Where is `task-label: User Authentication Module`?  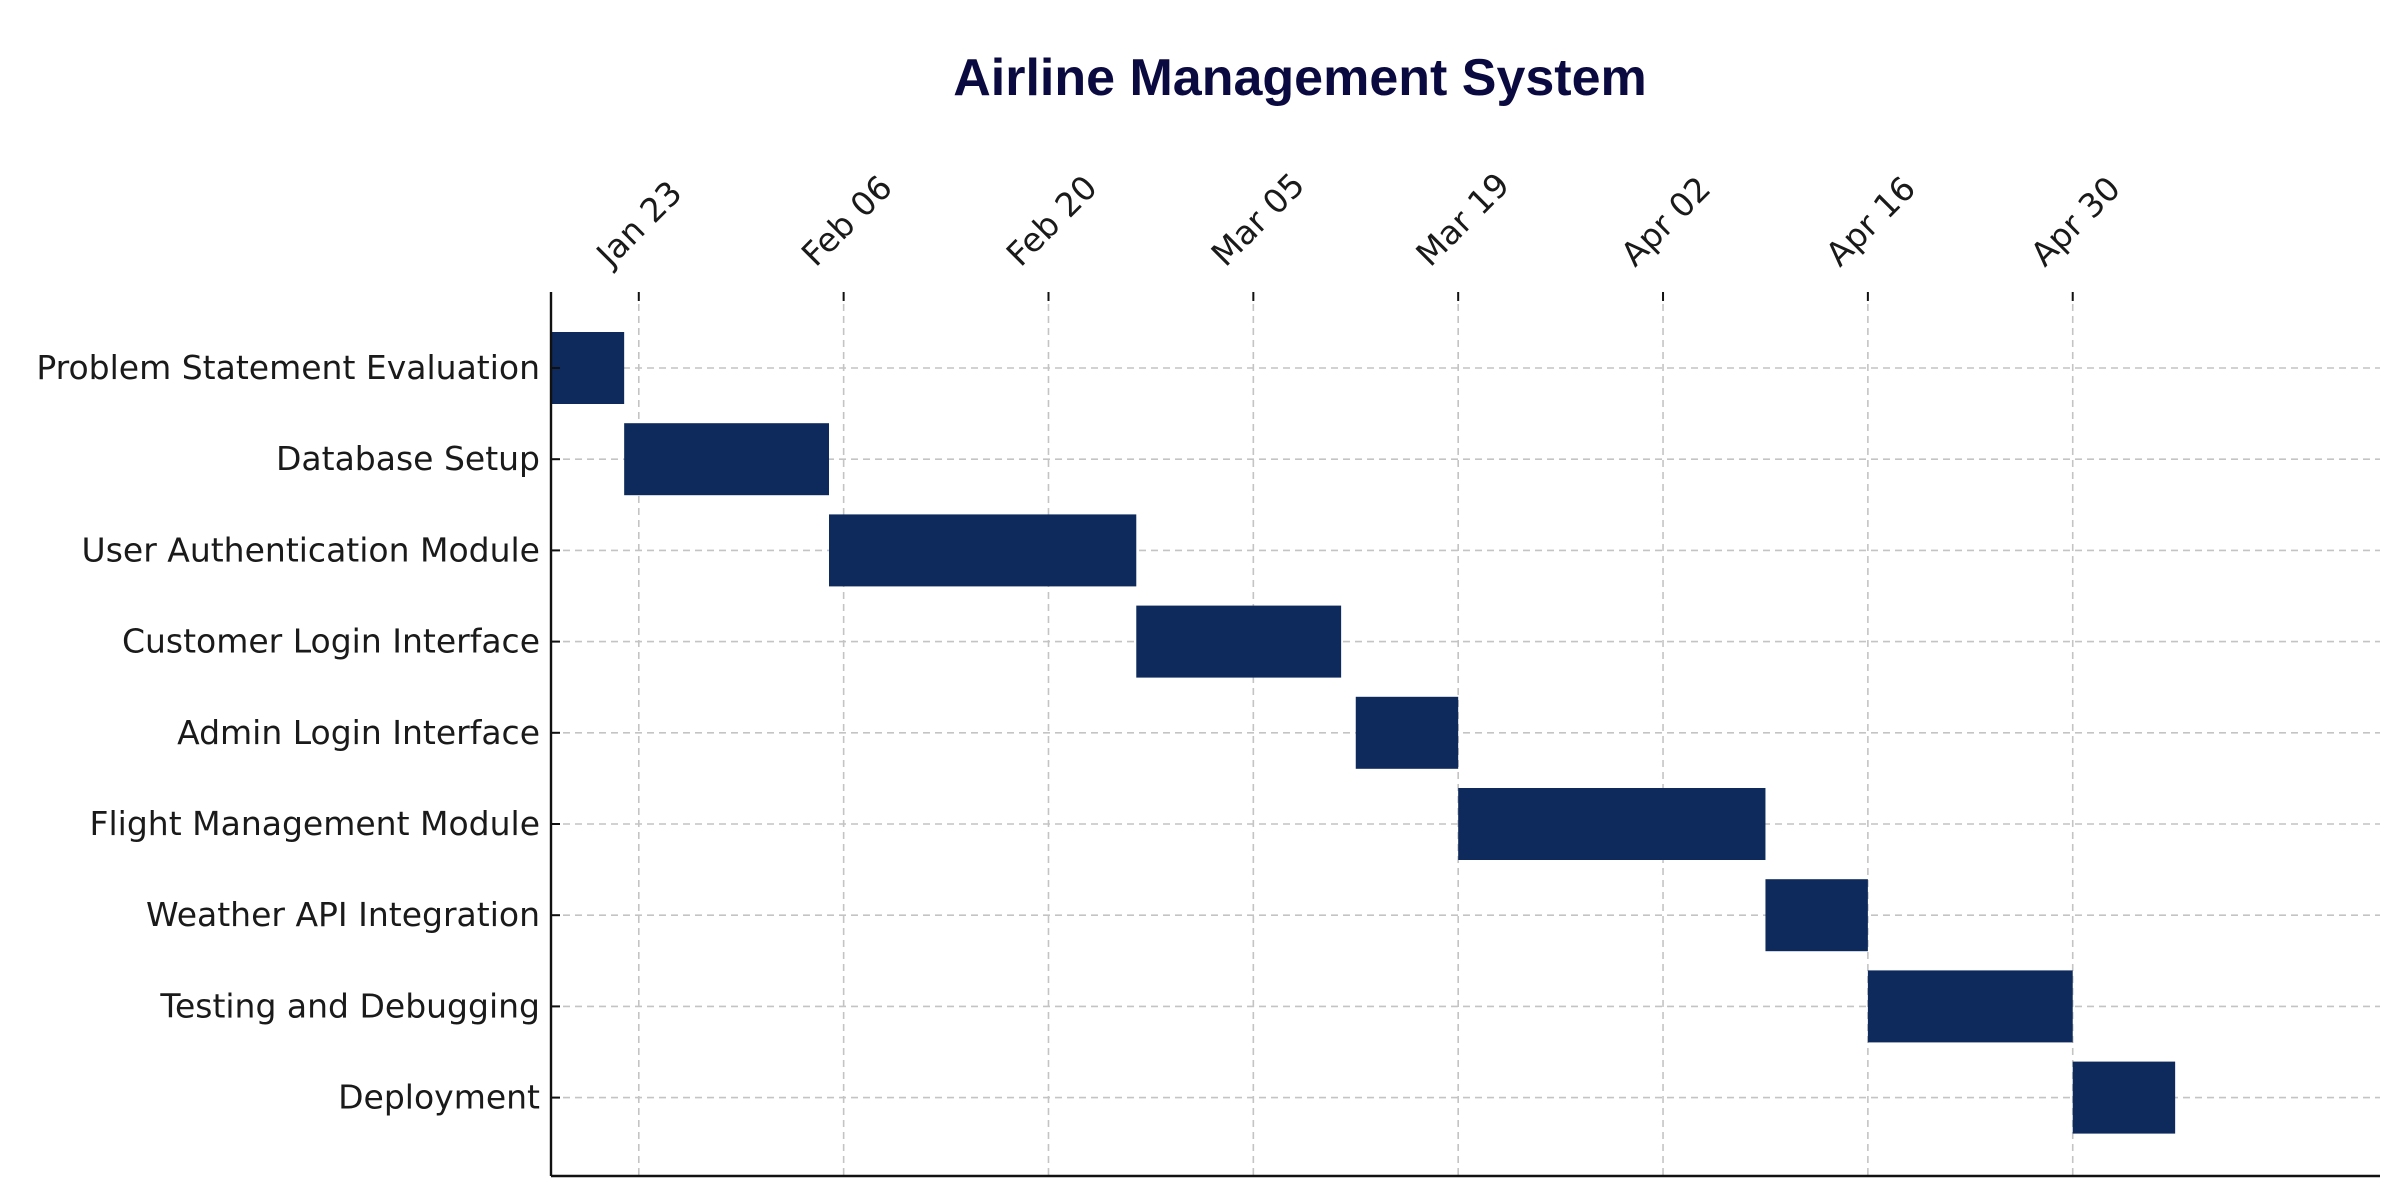 task-label: User Authentication Module is located at coordinates (311, 549).